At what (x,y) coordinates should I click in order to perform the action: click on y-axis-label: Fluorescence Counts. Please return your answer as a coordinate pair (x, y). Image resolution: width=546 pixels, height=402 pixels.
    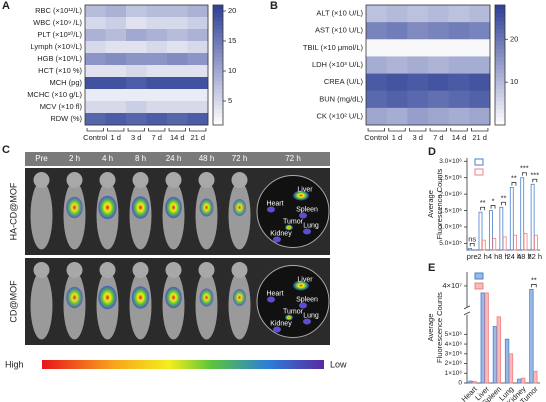
    Looking at the image, I should click on (439, 203).